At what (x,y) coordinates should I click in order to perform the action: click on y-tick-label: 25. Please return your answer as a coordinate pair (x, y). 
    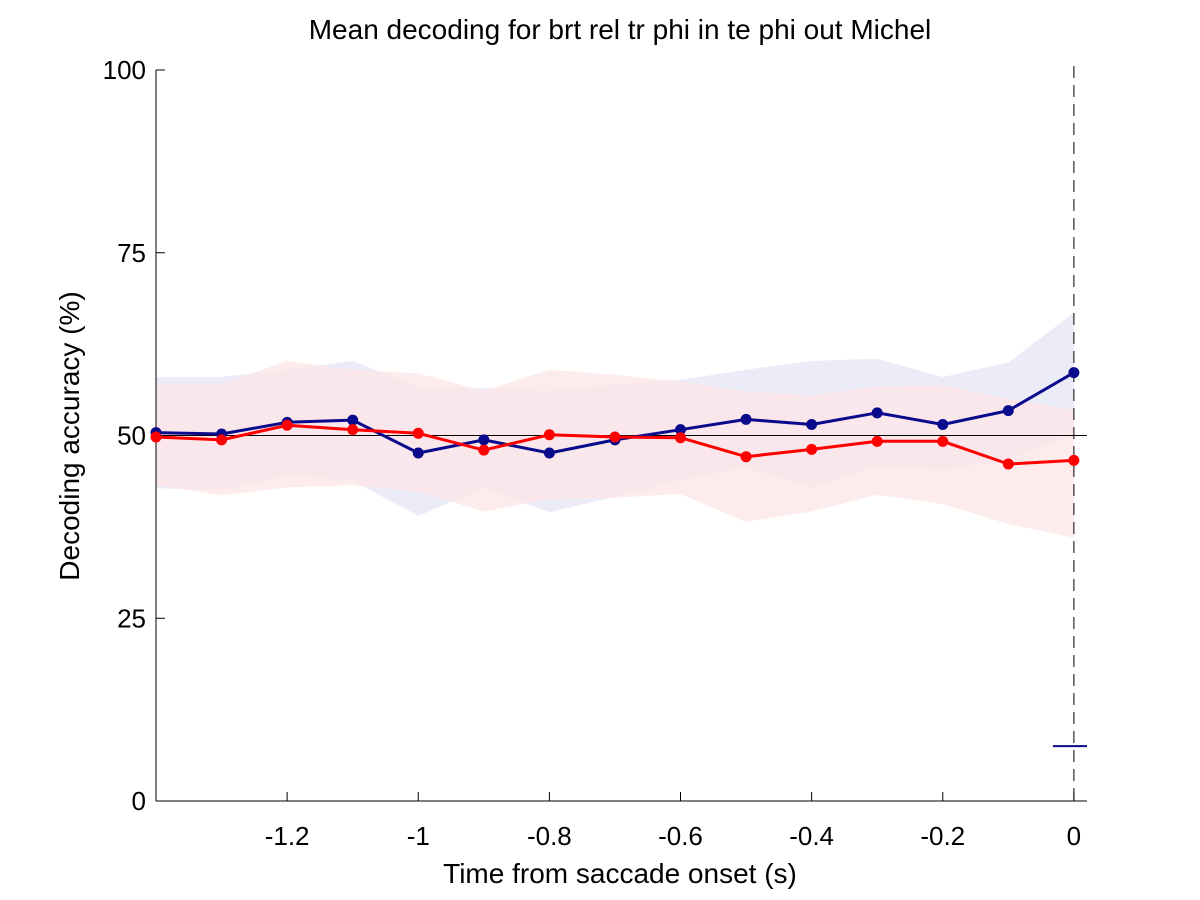
    Looking at the image, I should click on (131, 618).